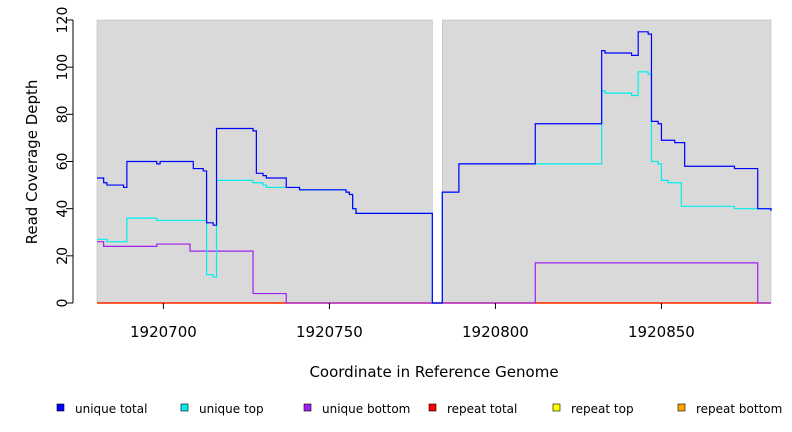  What do you see at coordinates (63, 20) in the screenshot?
I see `y-tick-label: 120` at bounding box center [63, 20].